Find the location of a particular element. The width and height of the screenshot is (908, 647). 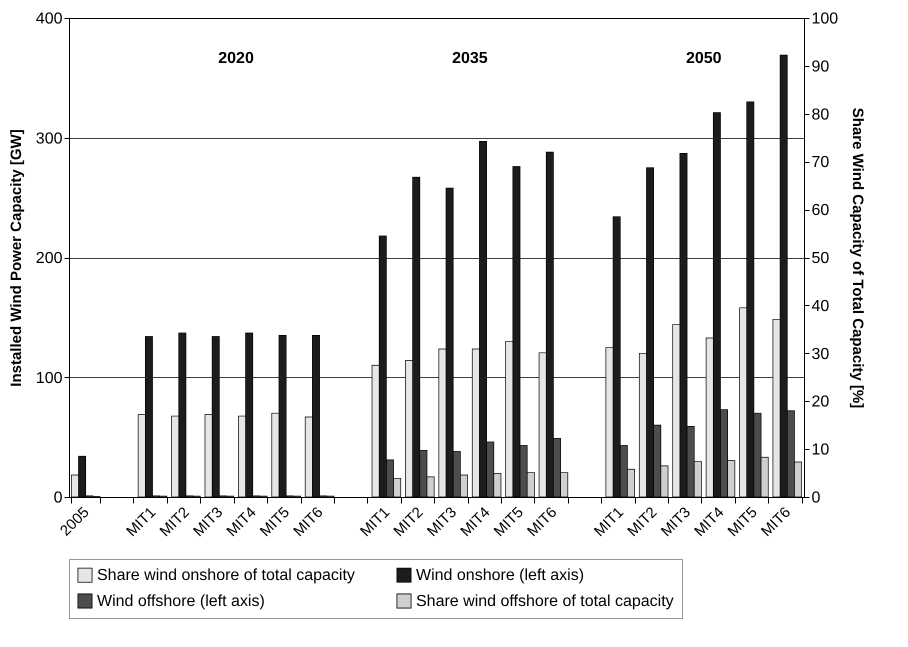

y-tick-label: 400 is located at coordinates (49, 19).